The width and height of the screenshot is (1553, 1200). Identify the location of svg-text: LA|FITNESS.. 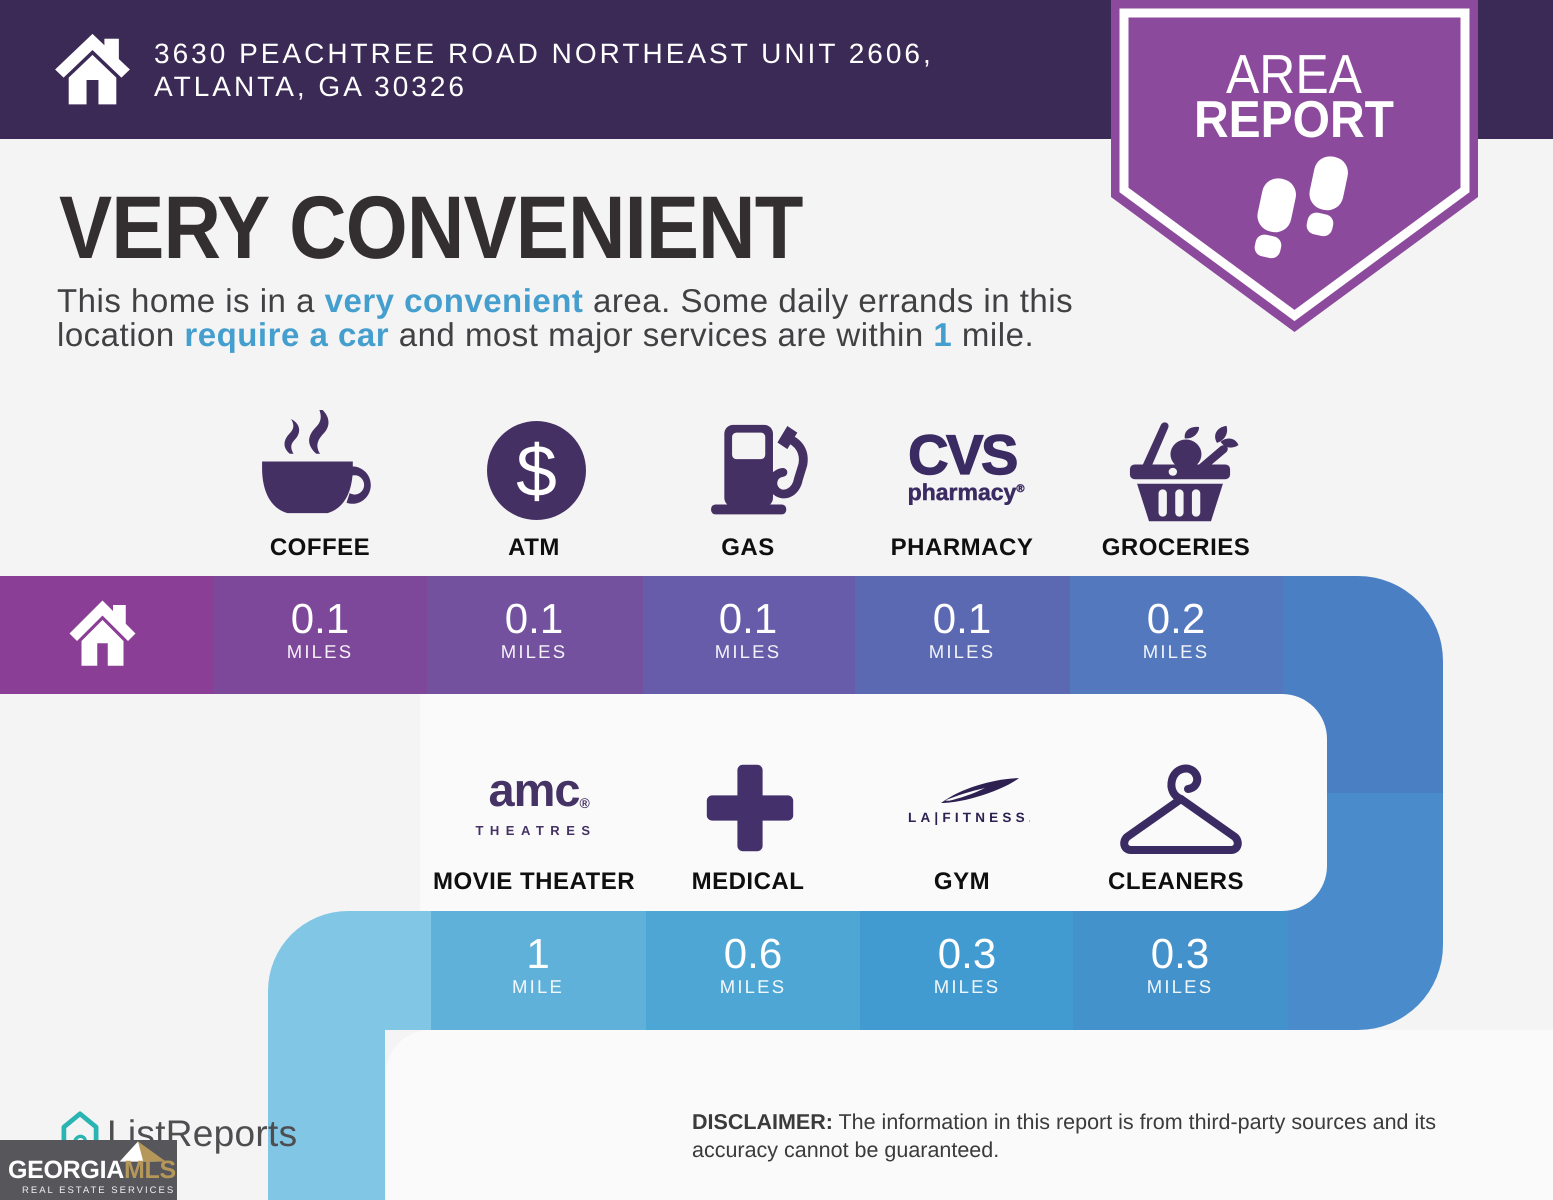
(969, 817).